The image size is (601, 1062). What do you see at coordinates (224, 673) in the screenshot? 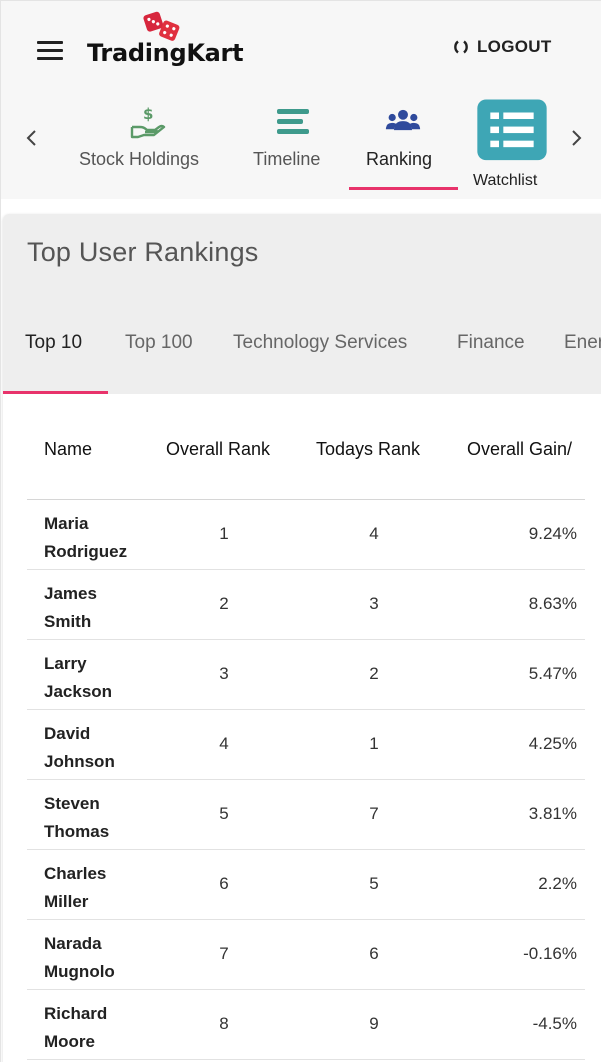
I see `overall-rank: 3` at bounding box center [224, 673].